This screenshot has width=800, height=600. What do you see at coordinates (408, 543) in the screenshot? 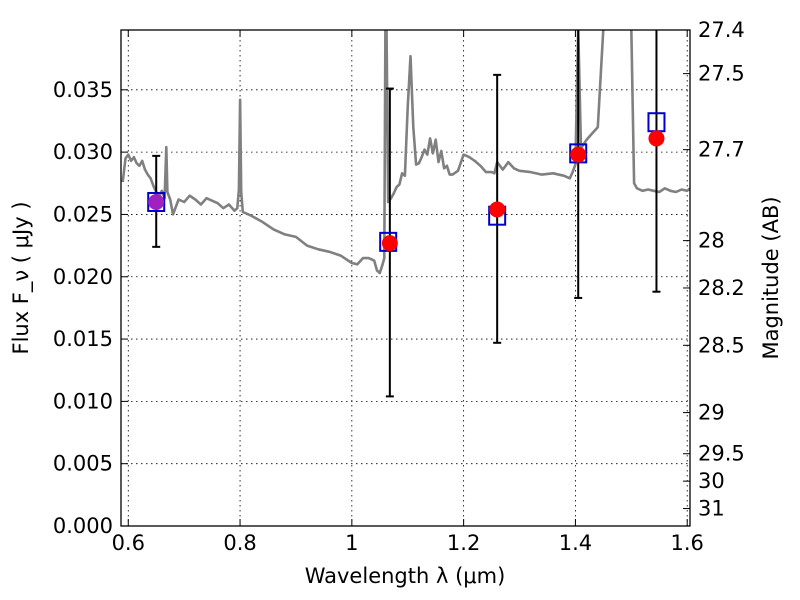
I see `x-tick-labels: 0.6 0.8 1 1.2 1.4 1.6` at bounding box center [408, 543].